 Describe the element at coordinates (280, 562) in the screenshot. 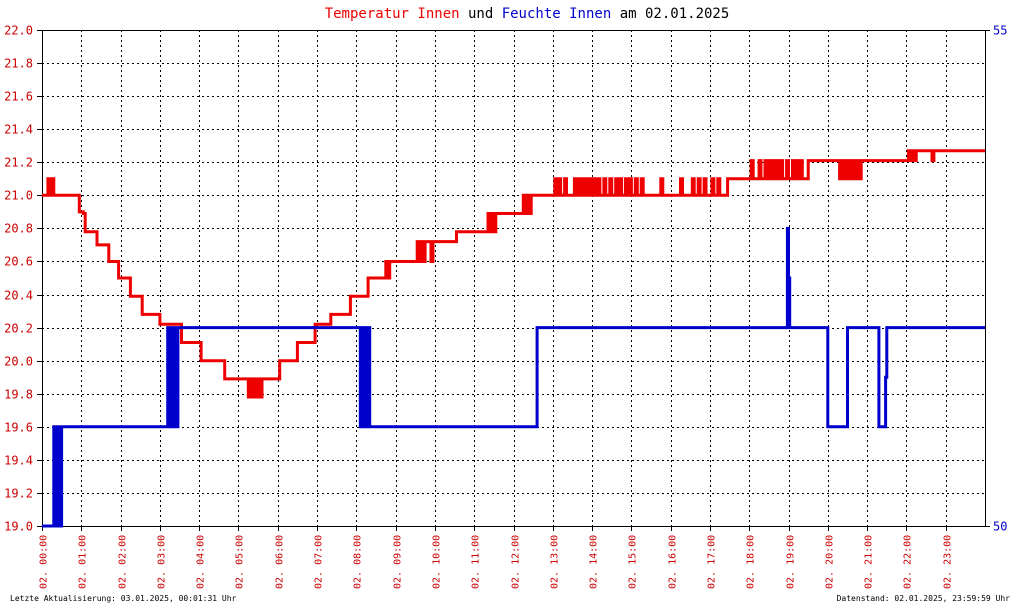

I see `x-tick-label: 02. 06:00` at that location.